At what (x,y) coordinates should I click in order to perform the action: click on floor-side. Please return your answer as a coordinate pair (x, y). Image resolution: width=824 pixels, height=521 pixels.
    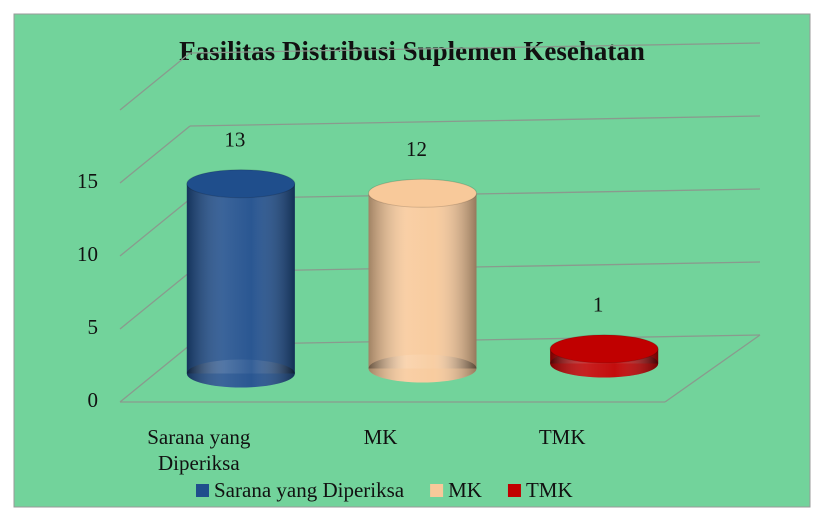
    Looking at the image, I should click on (712, 368).